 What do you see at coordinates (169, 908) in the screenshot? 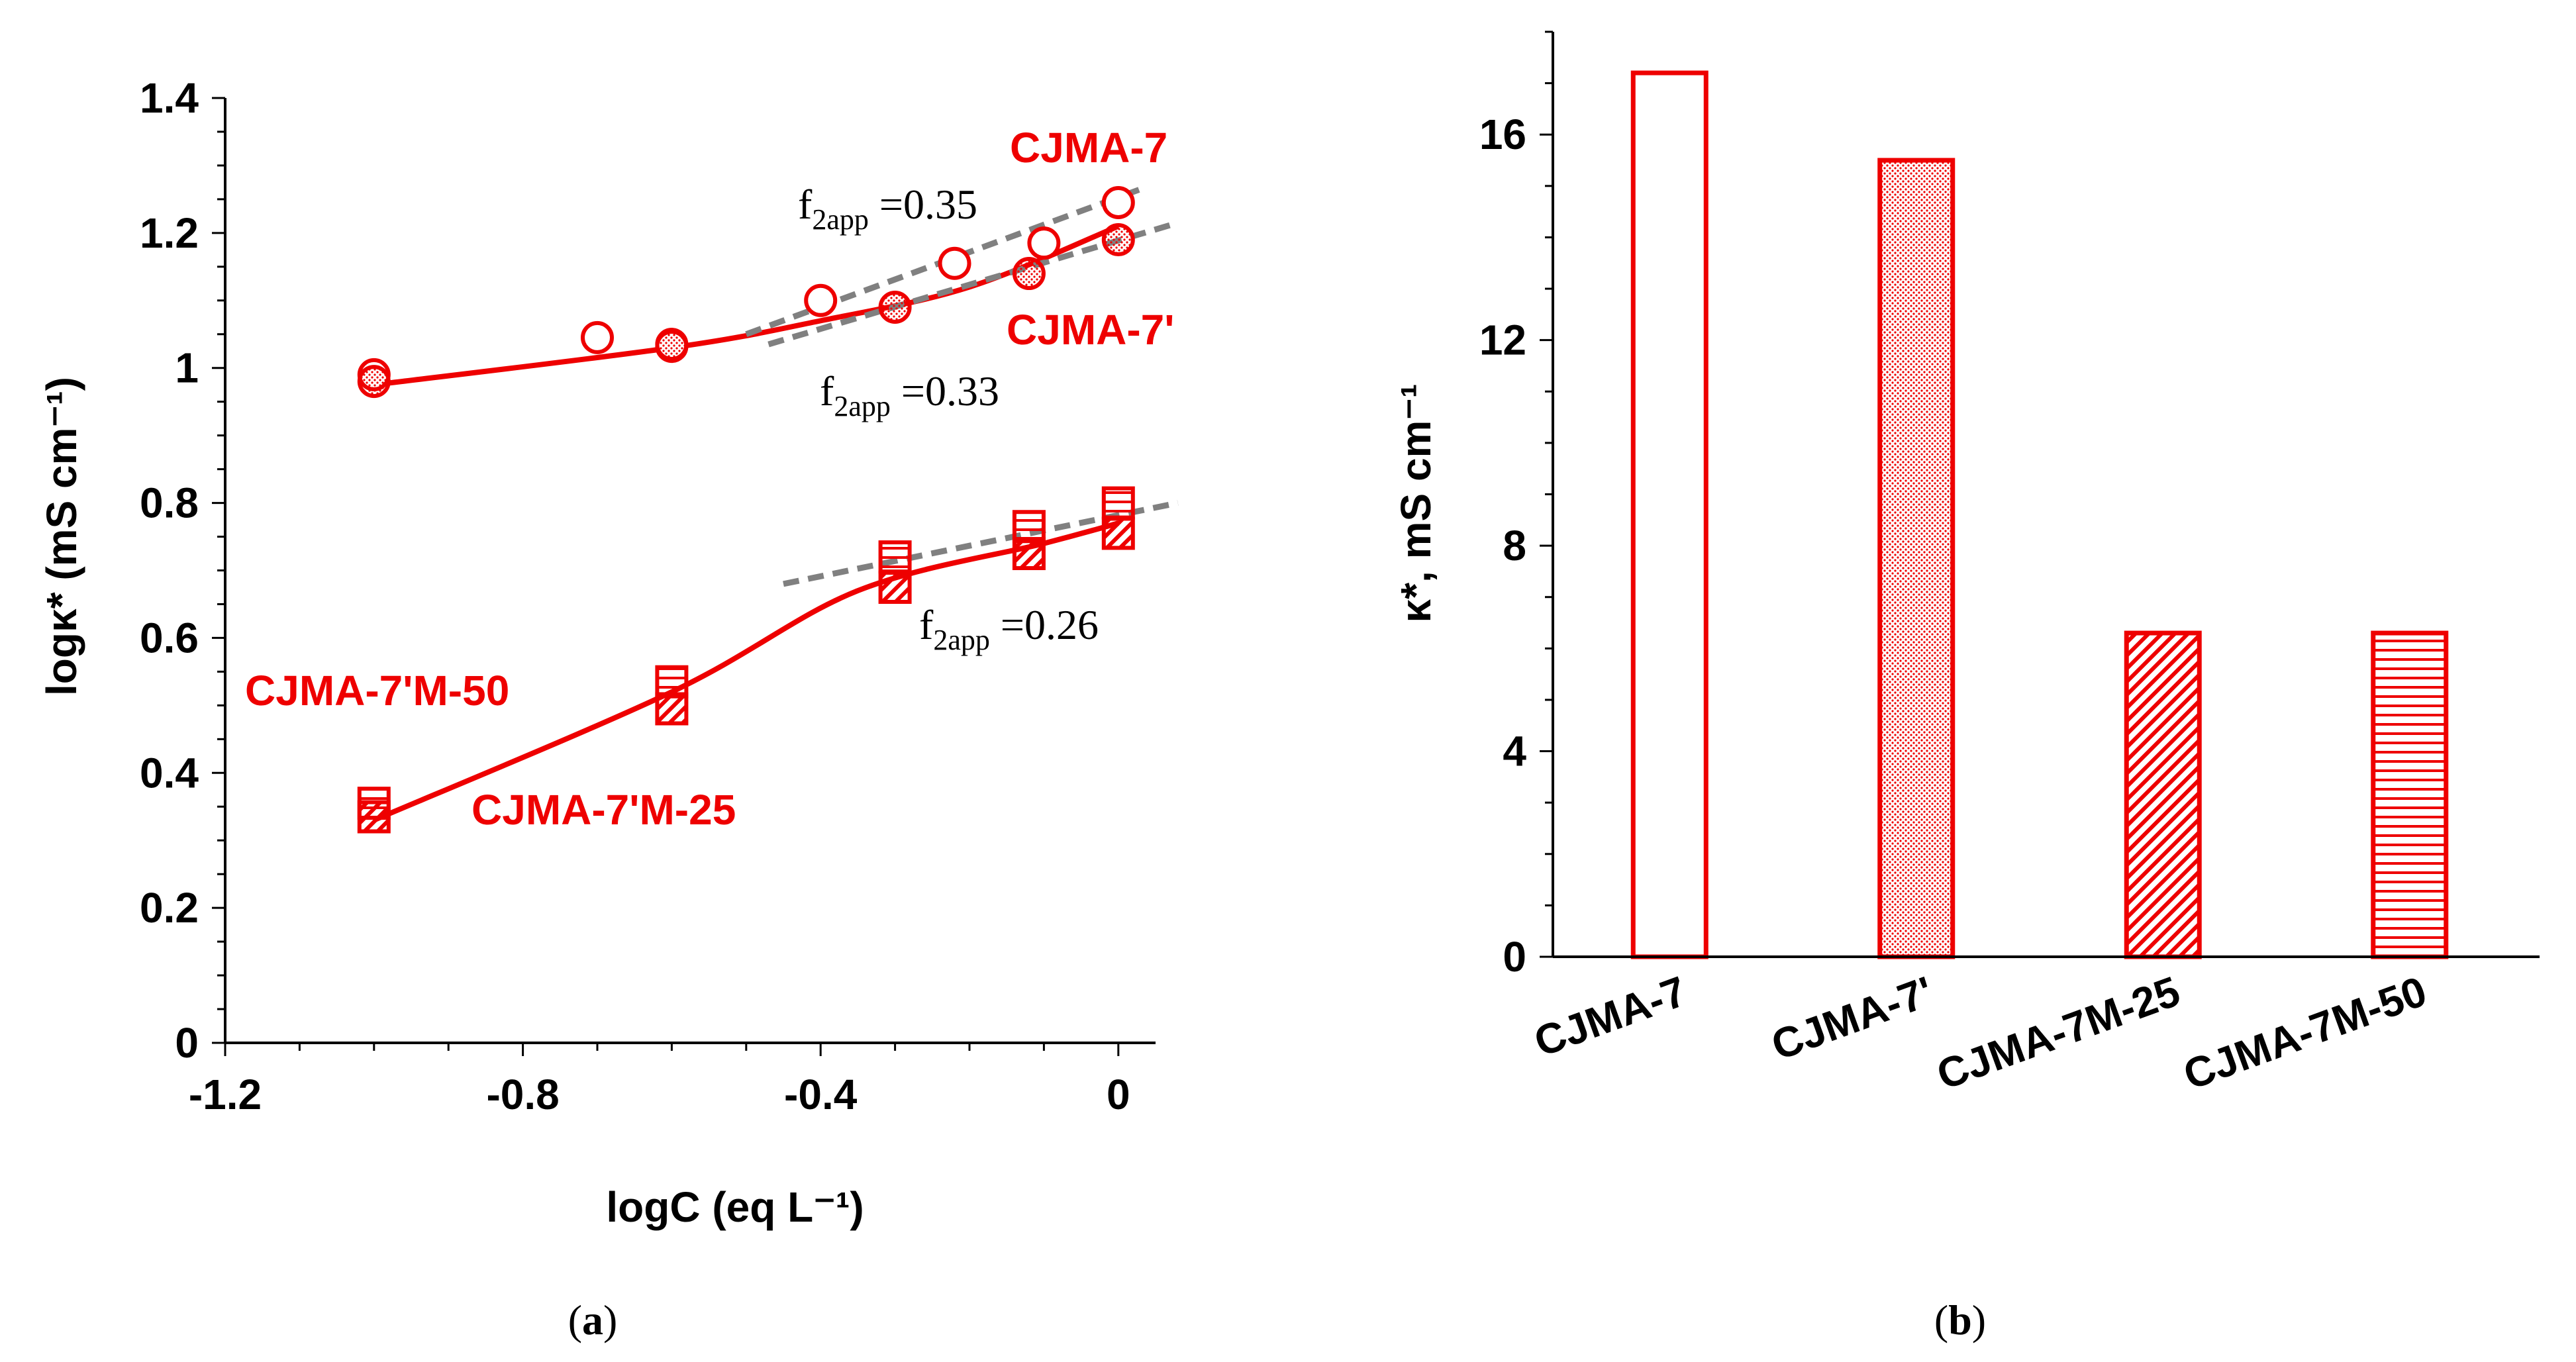
I see `y-tick-label: 0.2` at bounding box center [169, 908].